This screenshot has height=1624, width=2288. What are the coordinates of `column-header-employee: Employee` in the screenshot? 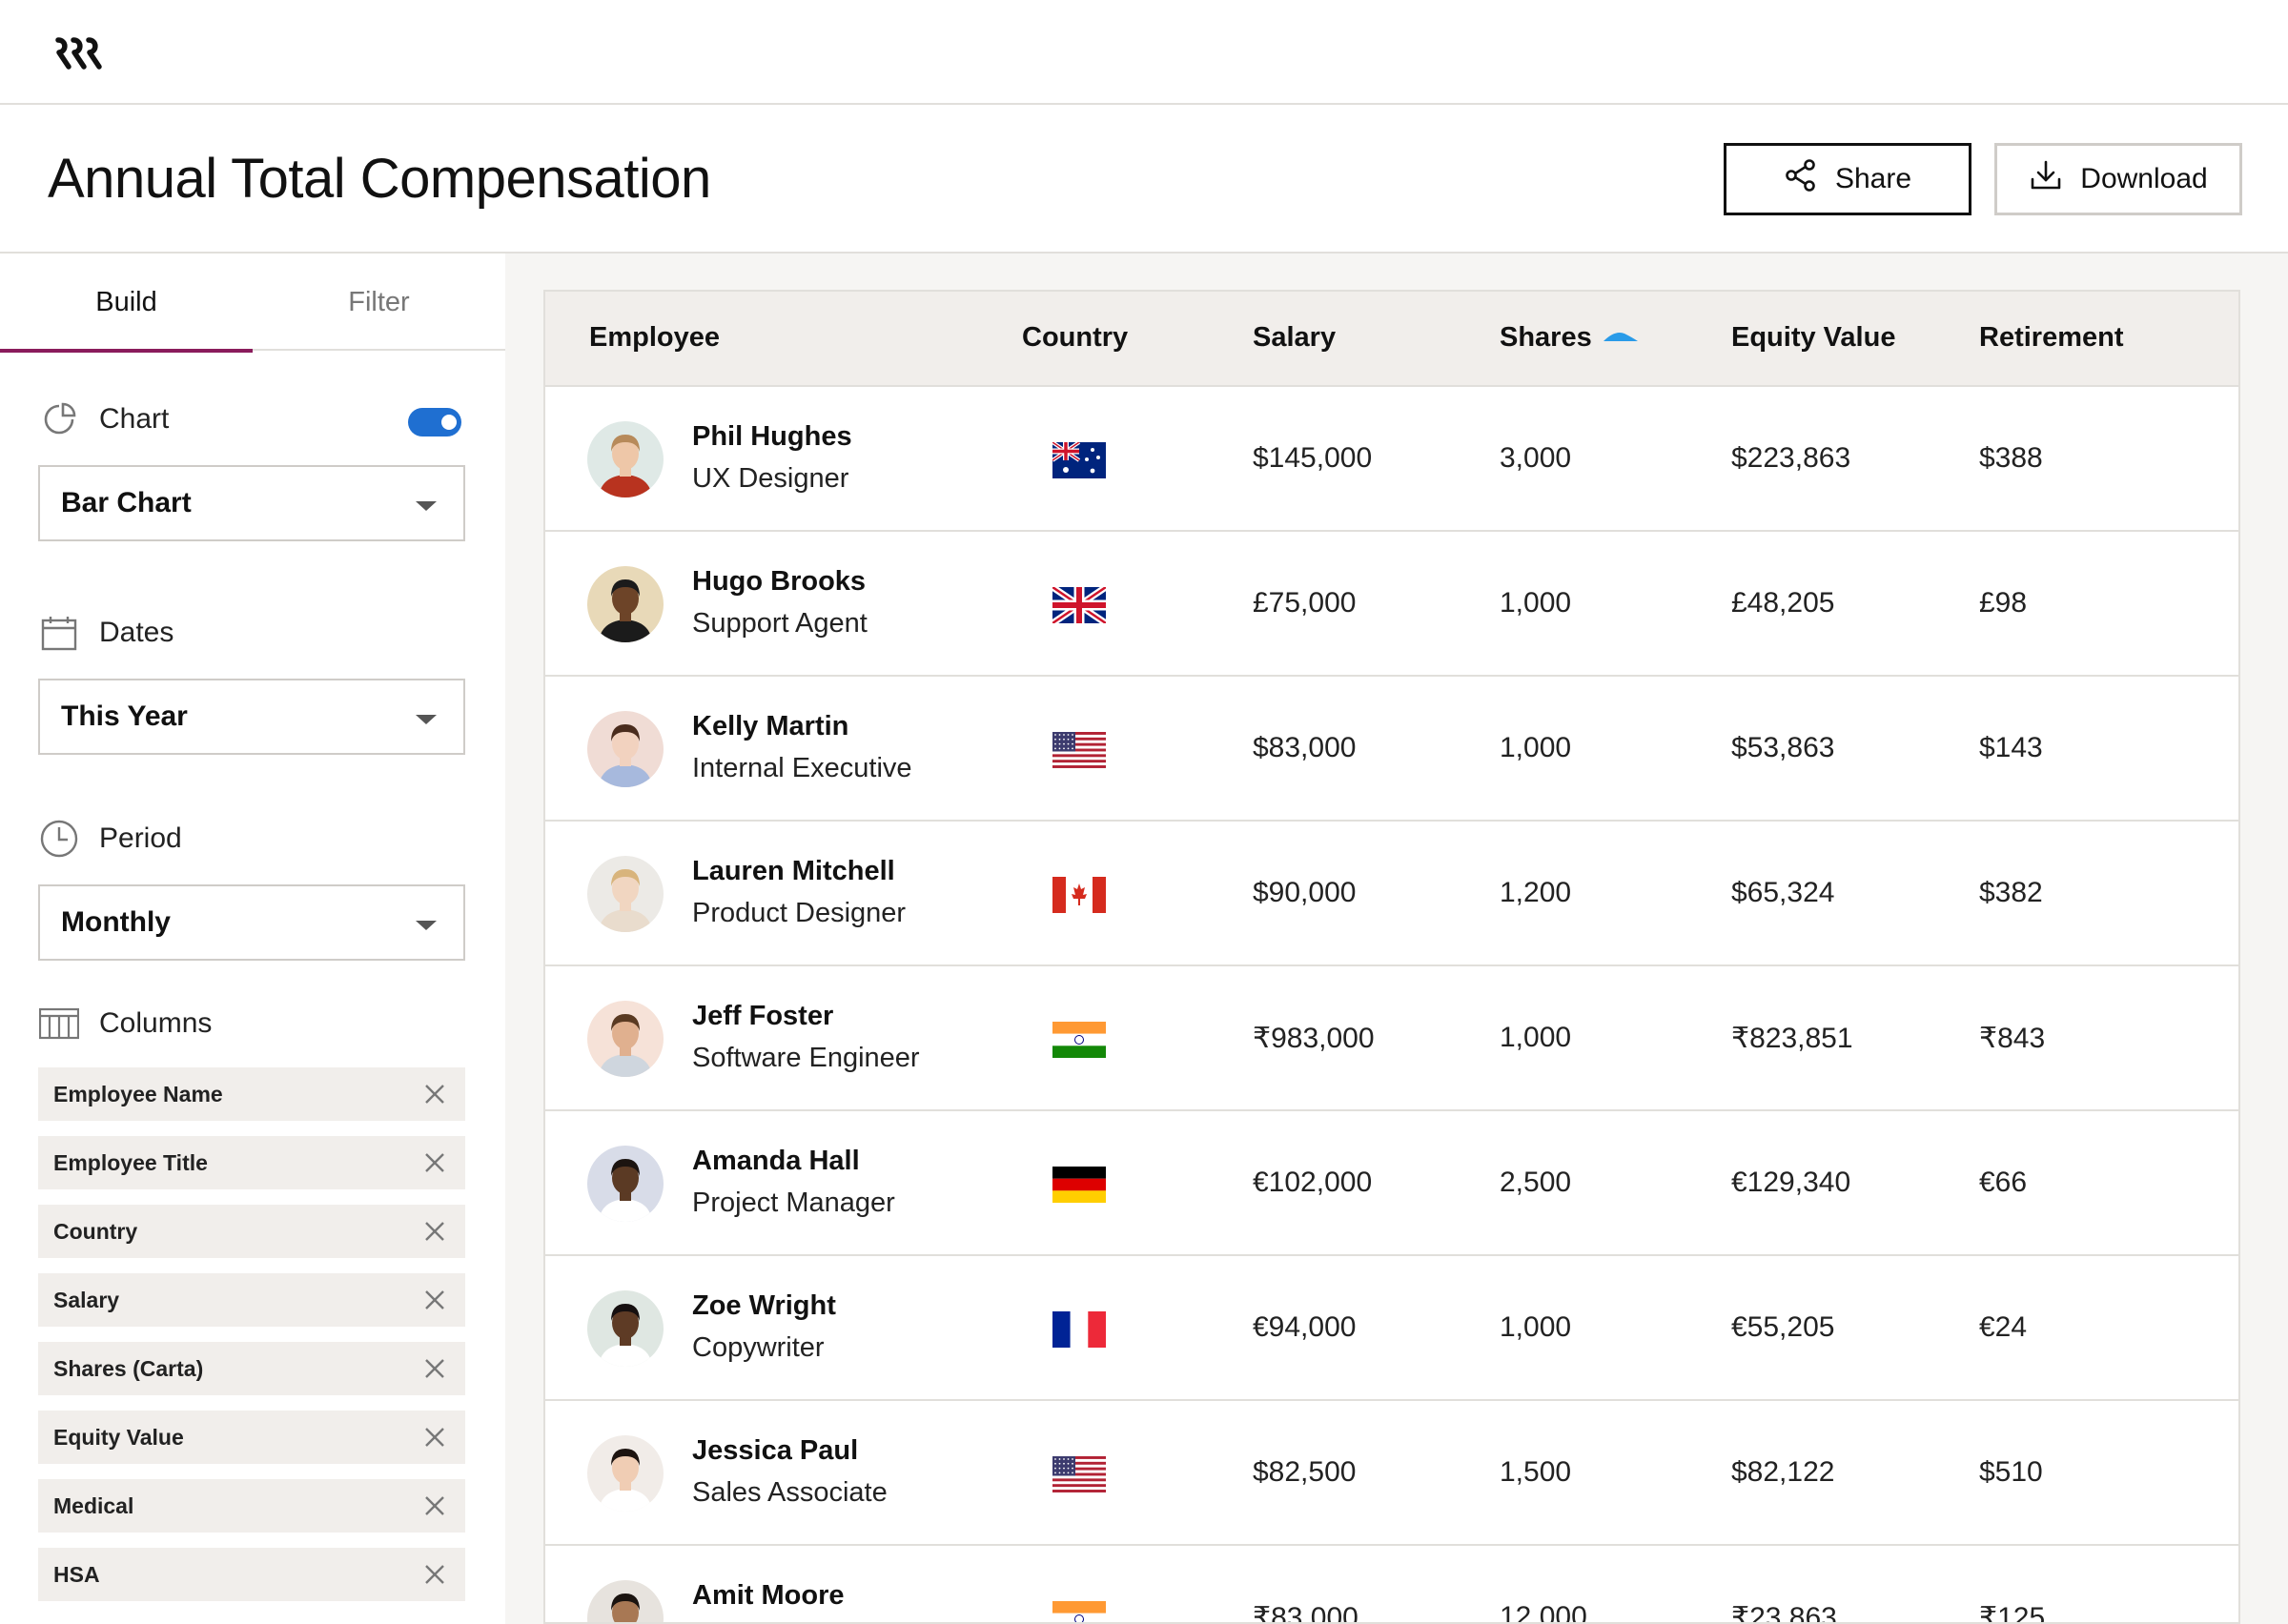 It's located at (654, 337).